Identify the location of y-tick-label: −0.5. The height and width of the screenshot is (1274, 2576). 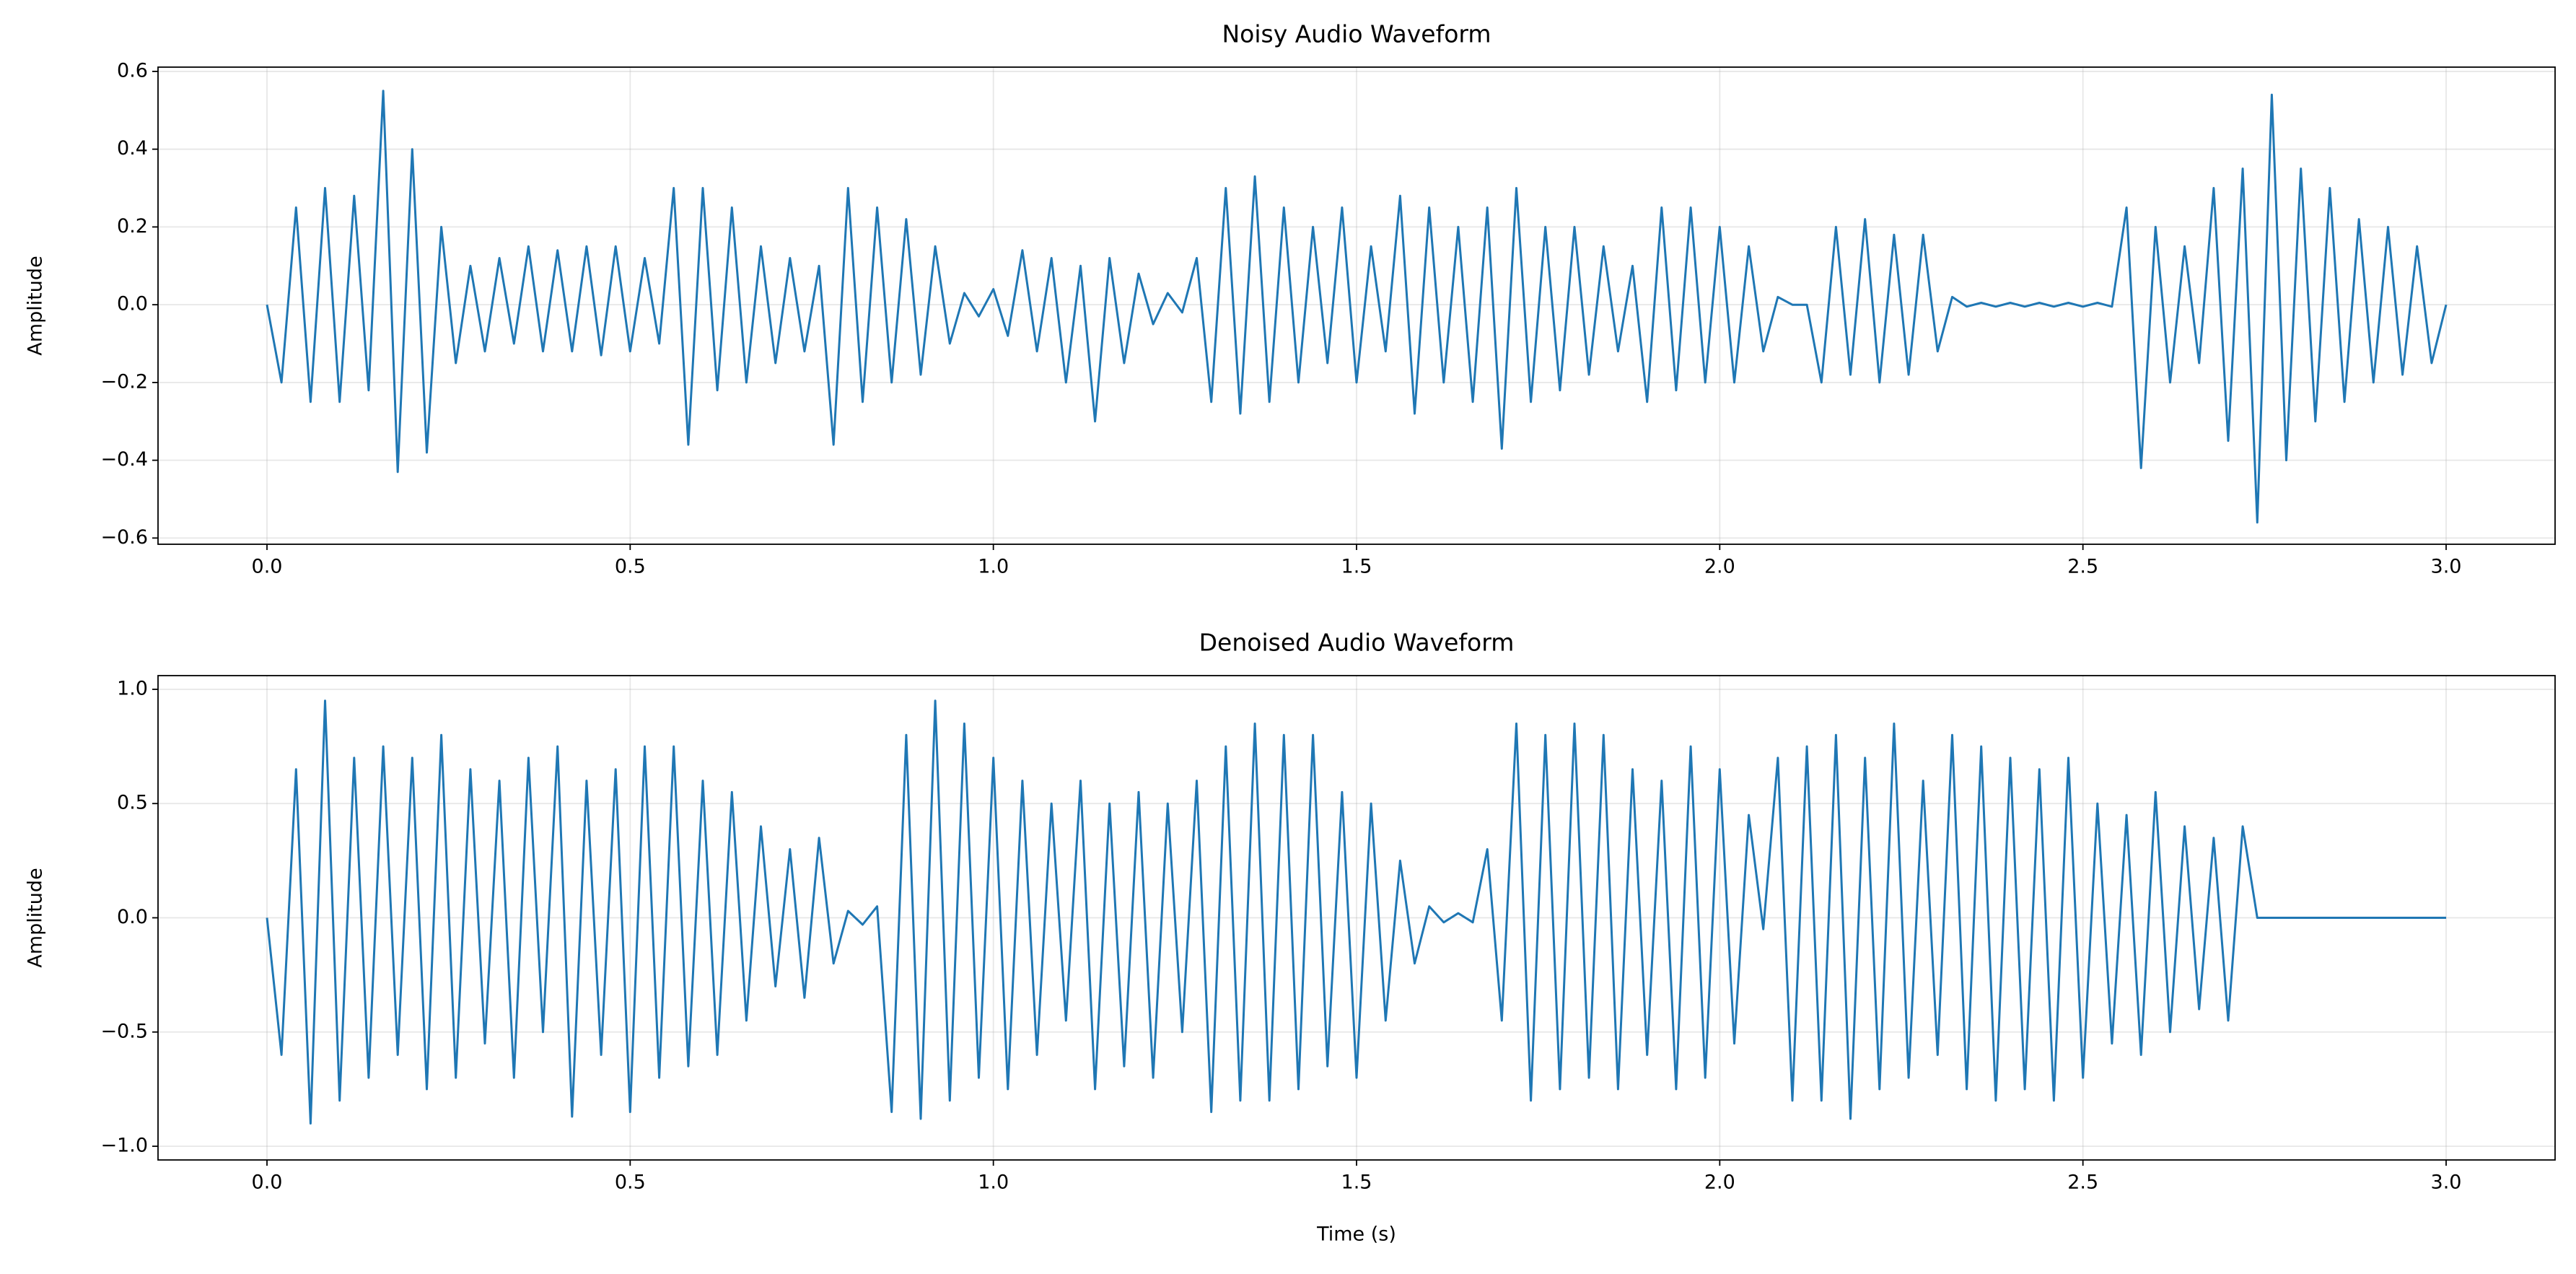
(124, 1031).